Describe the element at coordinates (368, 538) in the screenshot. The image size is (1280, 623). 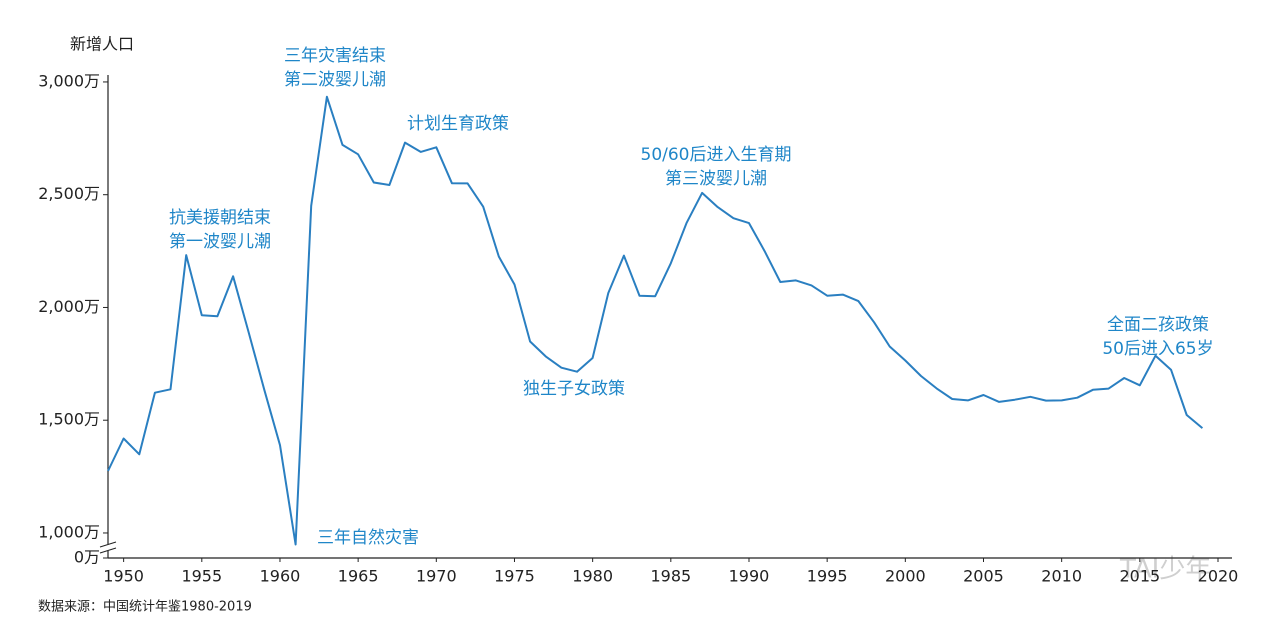
I see `annotation: 三年自然灾害` at that location.